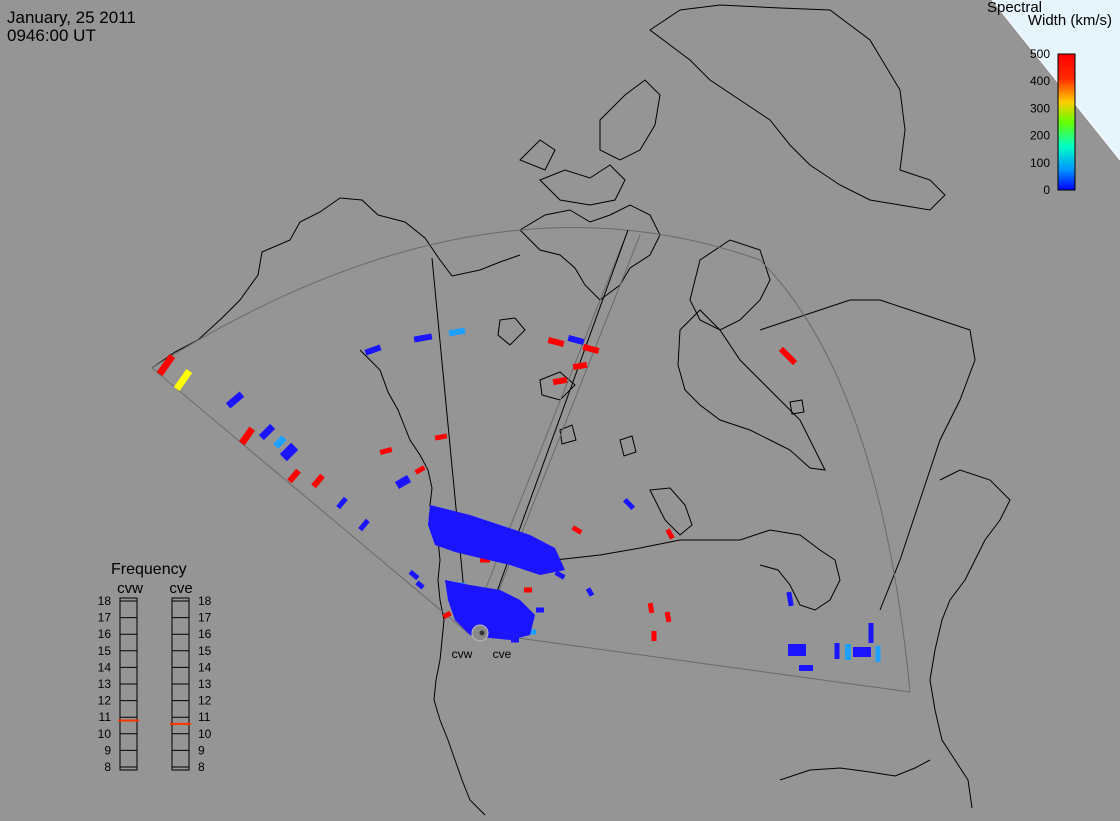 The image size is (1120, 821). I want to click on freq-tick-label-right: 18, so click(205, 601).